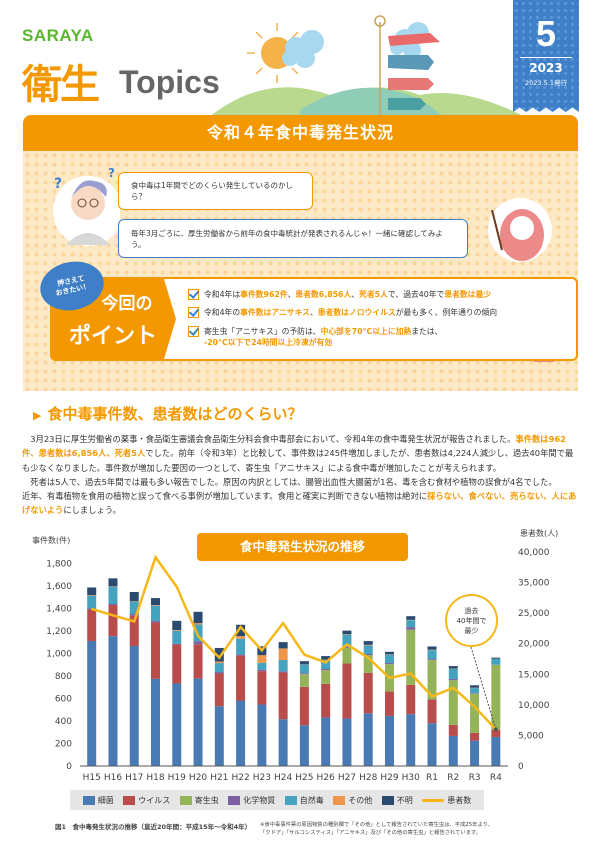  What do you see at coordinates (459, 800) in the screenshot?
I see `legend-label: 患者数` at bounding box center [459, 800].